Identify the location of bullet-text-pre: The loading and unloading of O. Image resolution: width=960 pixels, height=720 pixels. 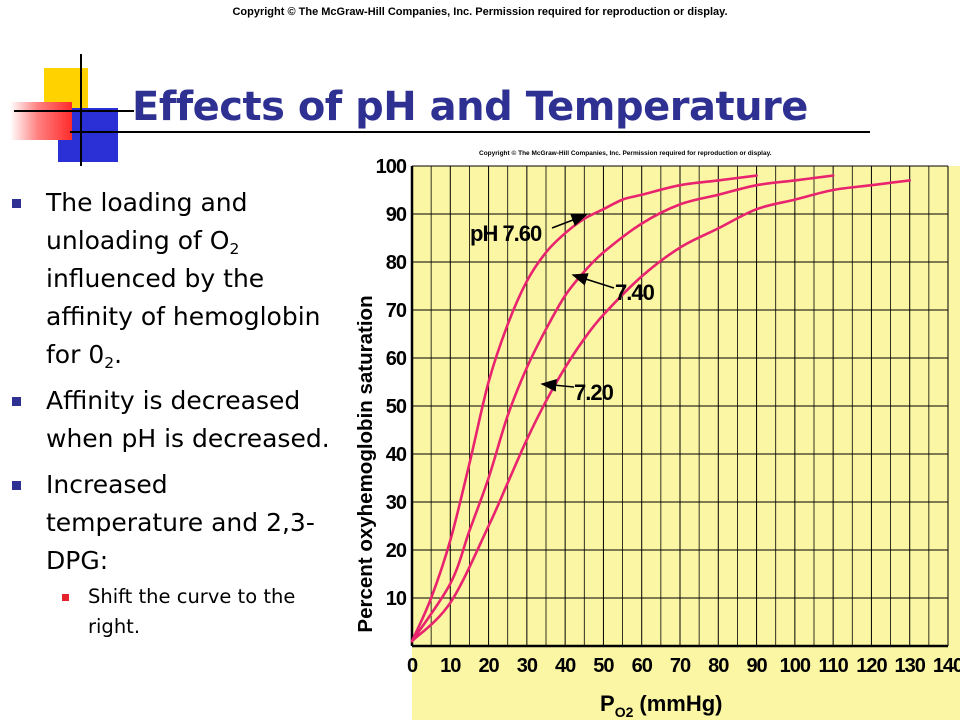
(147, 221).